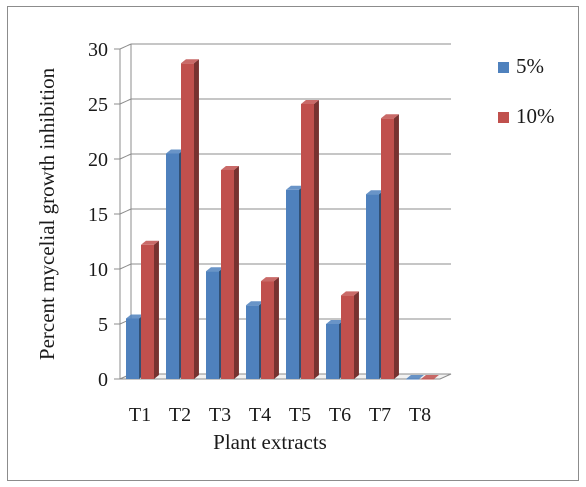 Image resolution: width=586 pixels, height=487 pixels. What do you see at coordinates (47, 213) in the screenshot?
I see `y-axis-title: Percent mycelial growth inhibition` at bounding box center [47, 213].